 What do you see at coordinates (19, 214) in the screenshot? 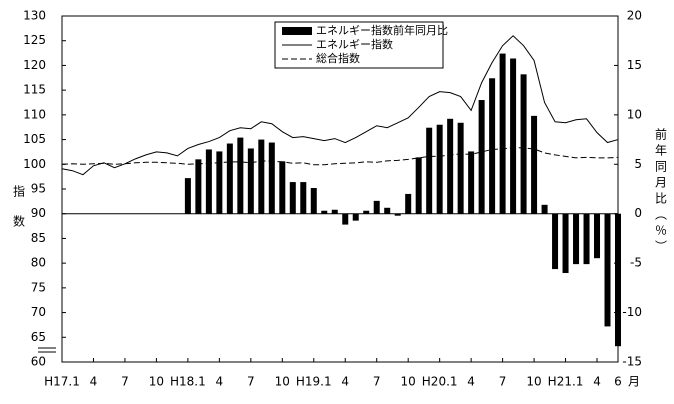
I see `y-axis-label: 指数` at bounding box center [19, 214].